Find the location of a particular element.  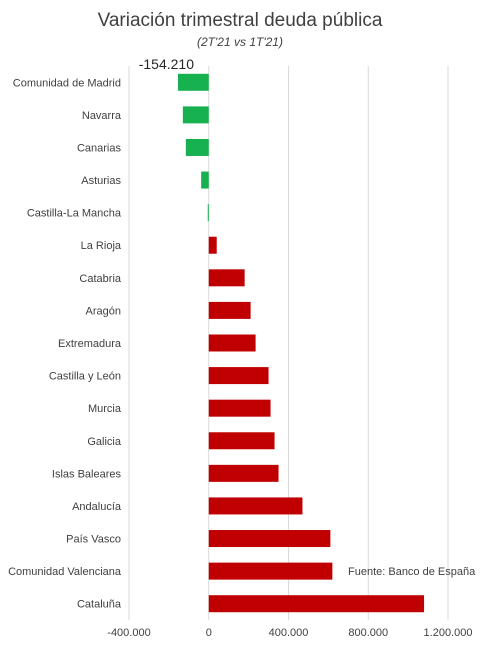

chart-title: Variación trimestral deuda pública is located at coordinates (240, 20).